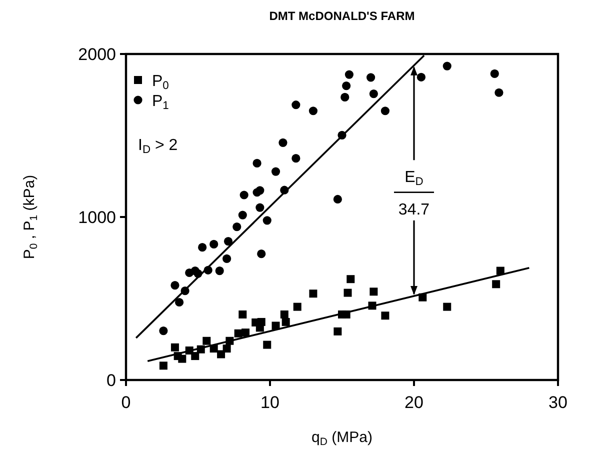  Describe the element at coordinates (111, 380) in the screenshot. I see `y-tick-label: 0` at that location.